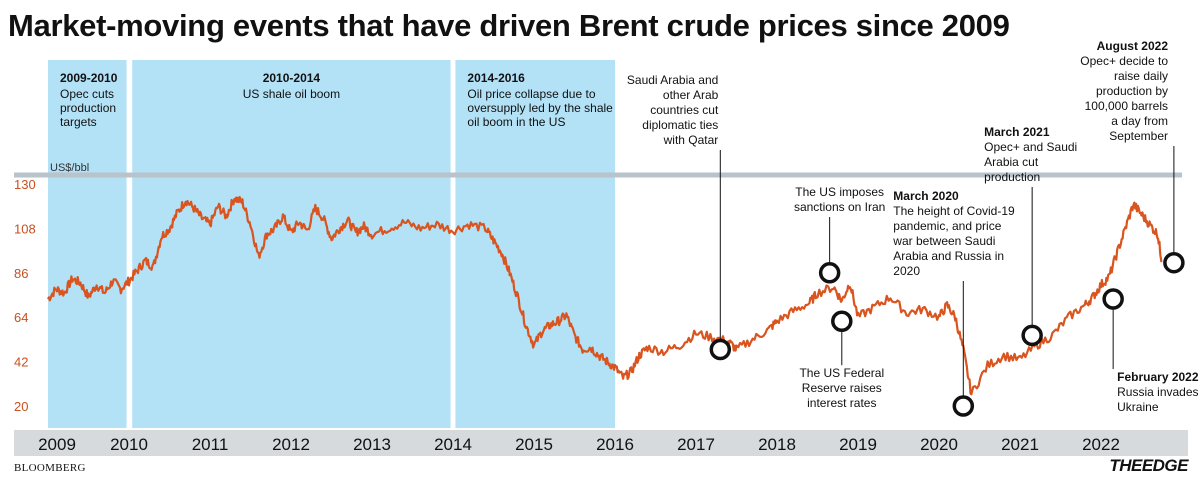 The image size is (1200, 489). I want to click on period-band-text: production, so click(88, 108).